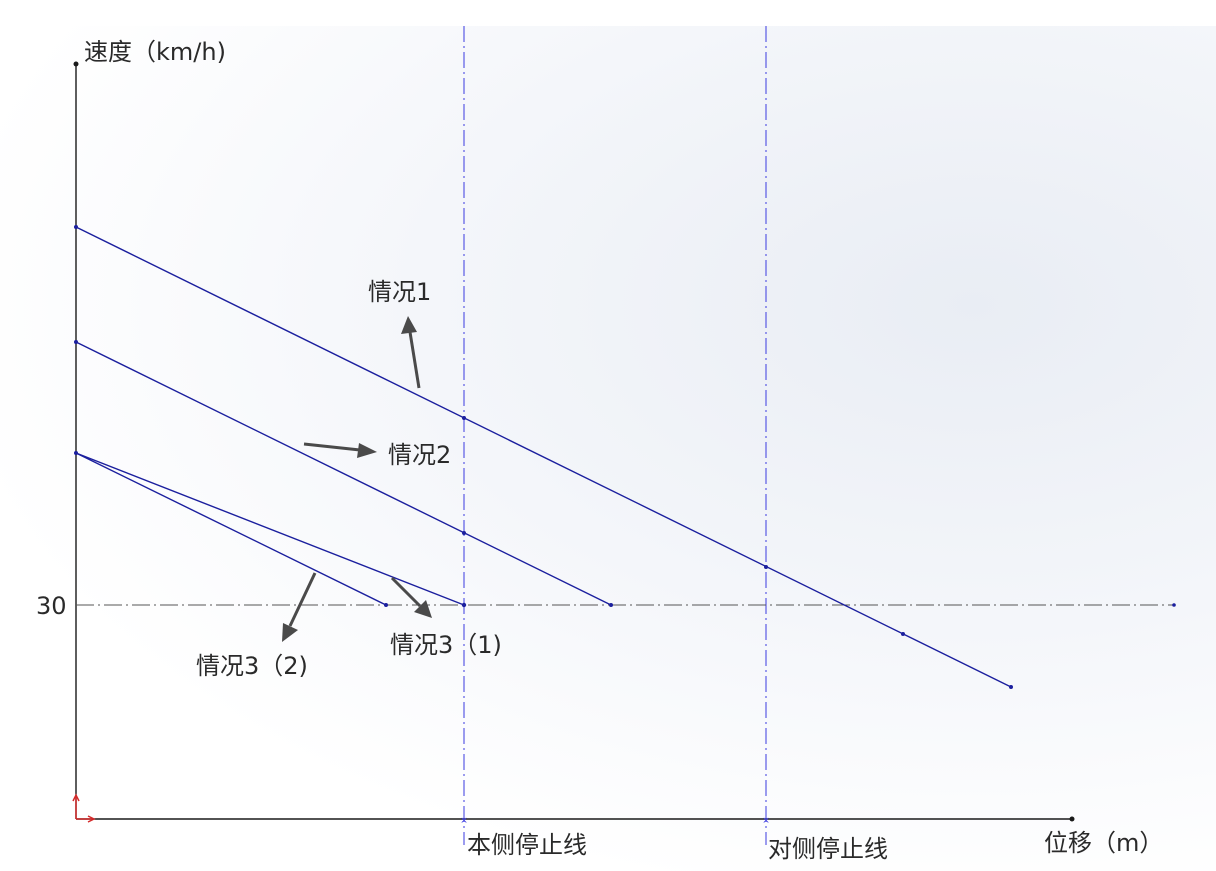 This screenshot has height=871, width=1216. What do you see at coordinates (411, 352) in the screenshot?
I see `case1-arrow` at bounding box center [411, 352].